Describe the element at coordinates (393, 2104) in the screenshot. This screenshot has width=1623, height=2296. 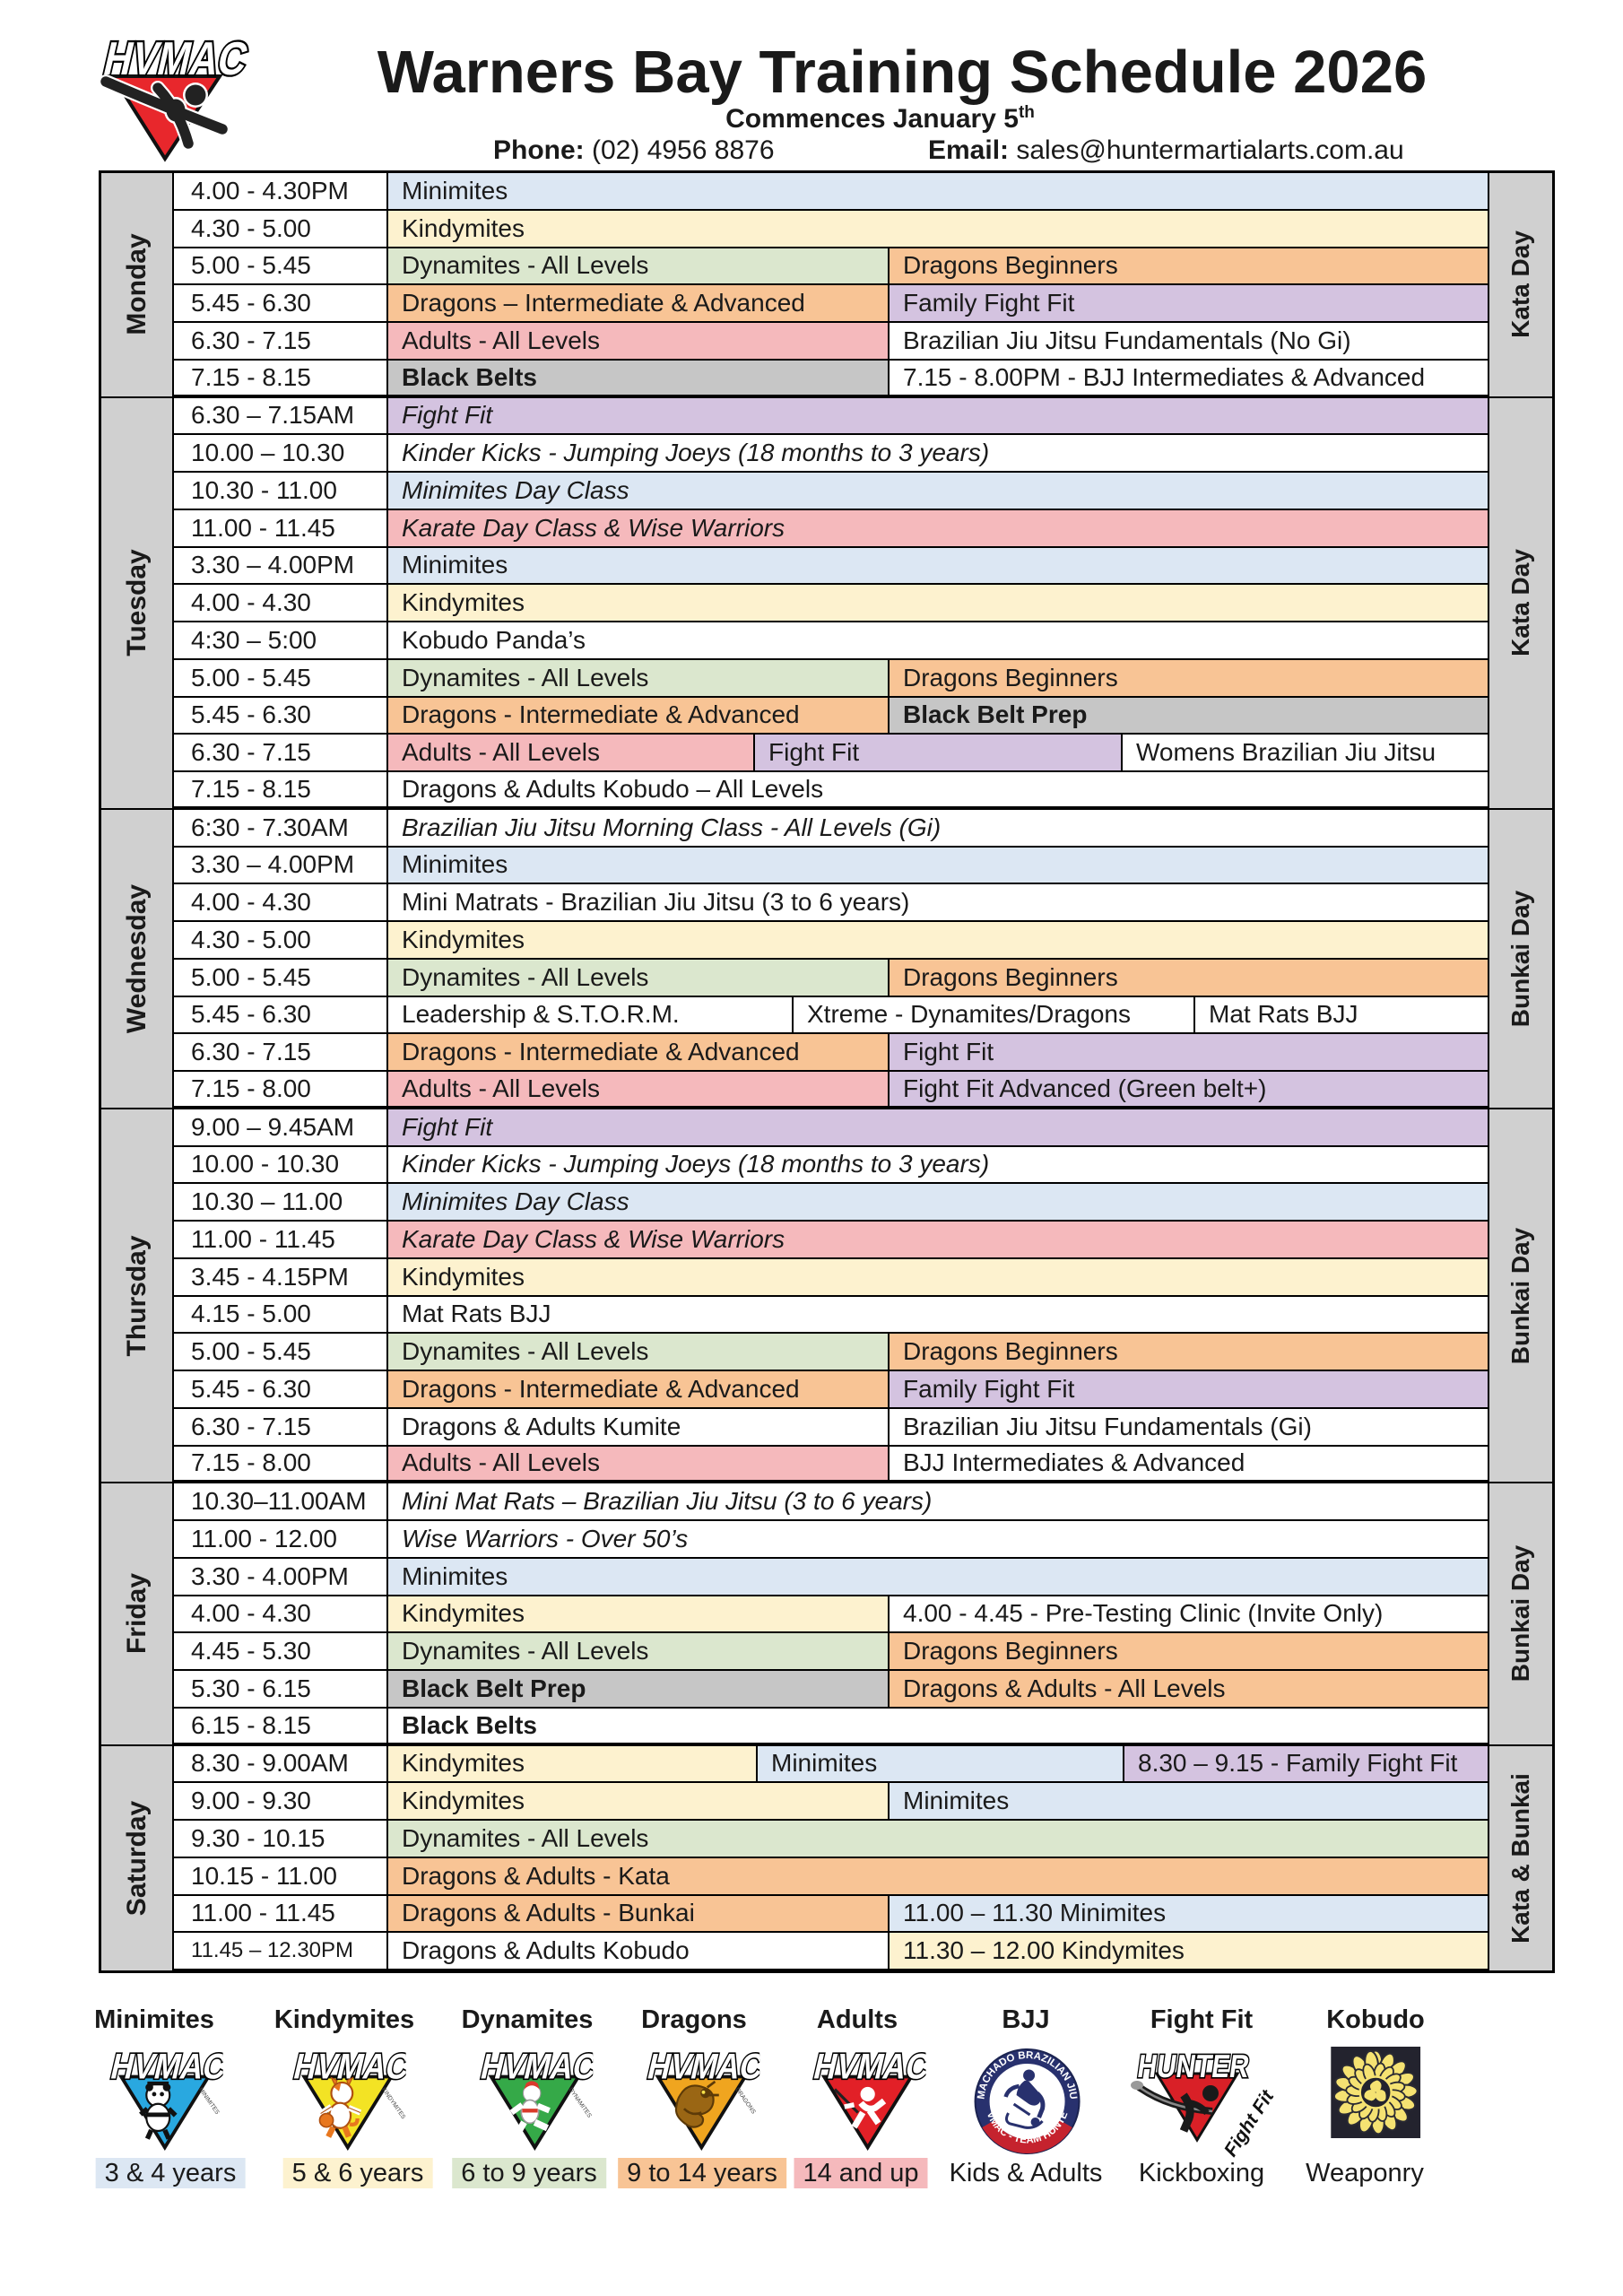
I see `svg-text: KINDYMITES` at that location.